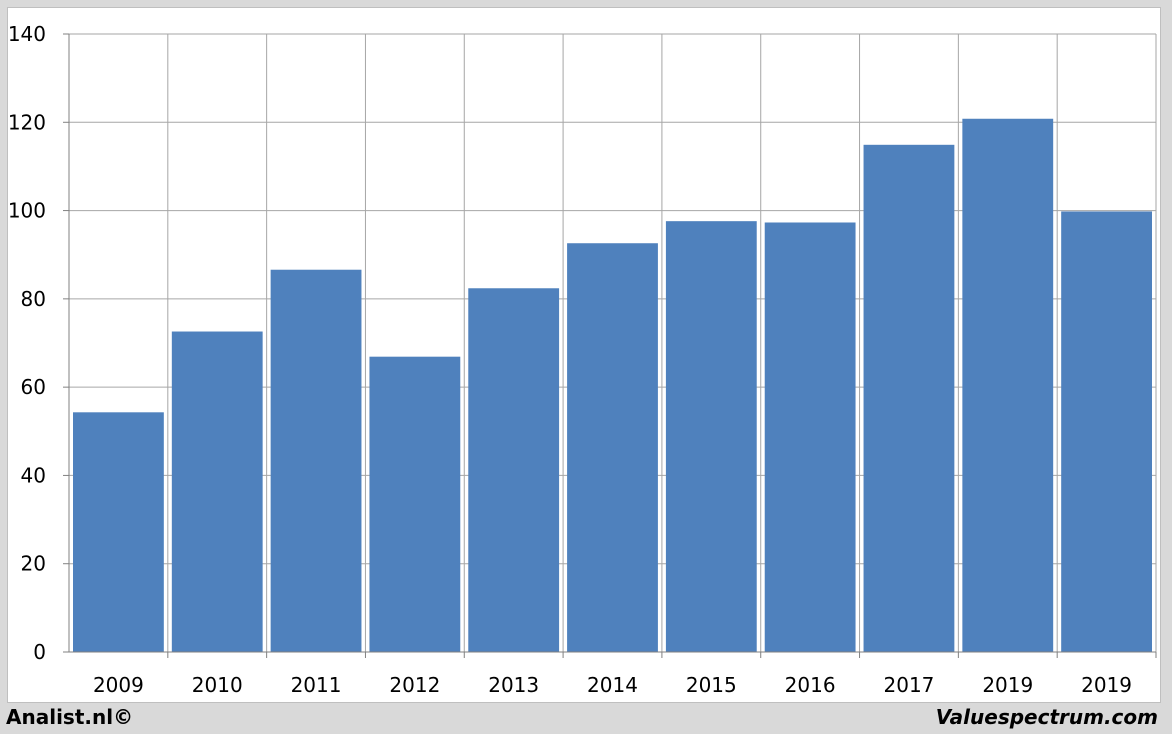  What do you see at coordinates (27, 122) in the screenshot?
I see `y-tick-label: 120` at bounding box center [27, 122].